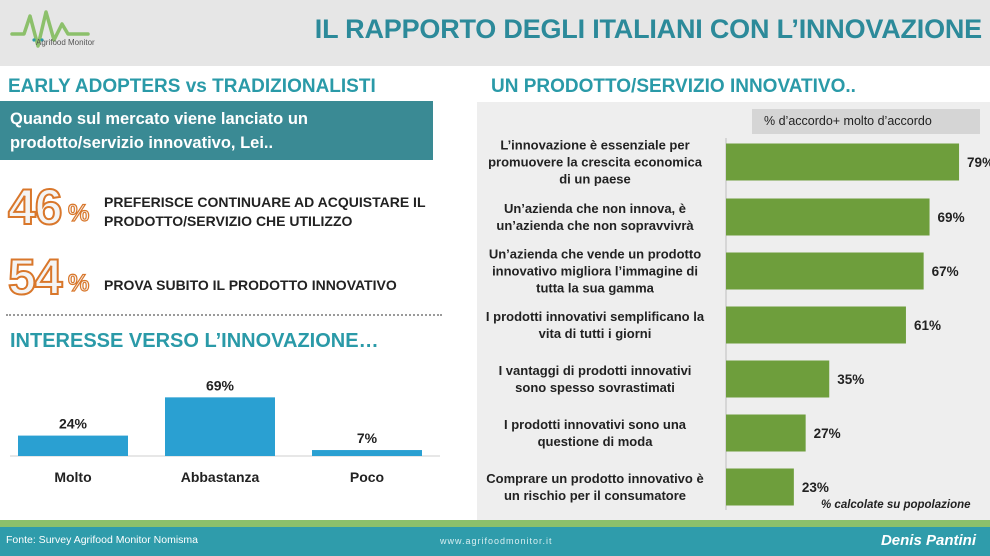 The width and height of the screenshot is (990, 556). Describe the element at coordinates (250, 285) in the screenshot. I see `stat-54-text: PROVA SUBITO IL PRODOTTO INNOVATIVO` at that location.